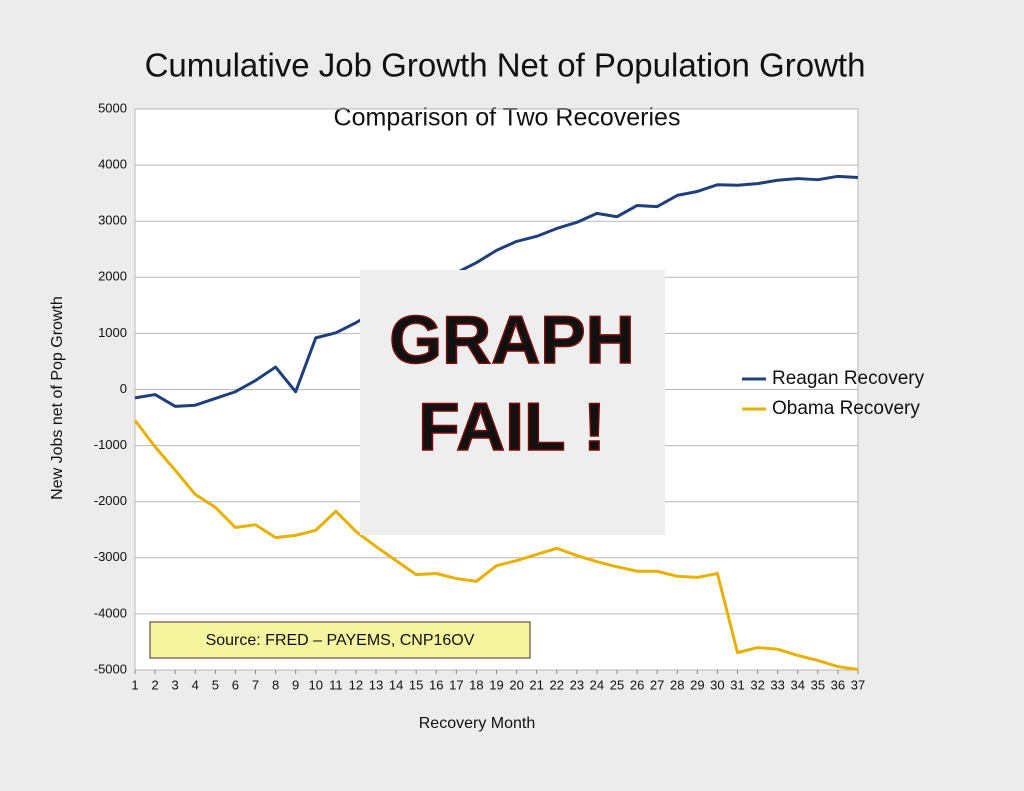 The image size is (1024, 791). What do you see at coordinates (416, 684) in the screenshot?
I see `x-tick-label: 15` at bounding box center [416, 684].